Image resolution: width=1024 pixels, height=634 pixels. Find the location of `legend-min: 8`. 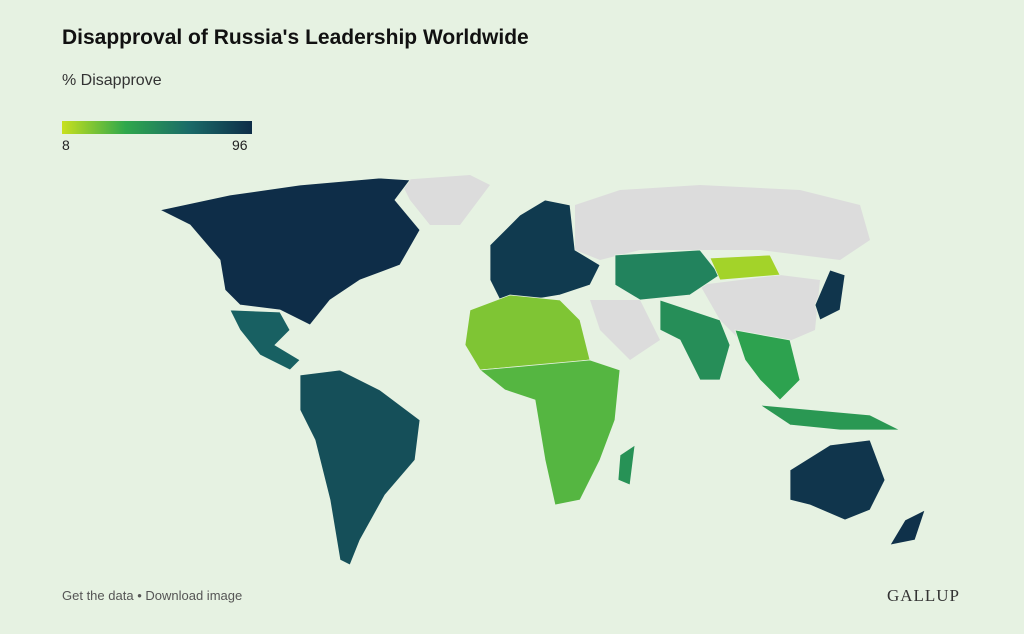

legend-min: 8 is located at coordinates (66, 145).